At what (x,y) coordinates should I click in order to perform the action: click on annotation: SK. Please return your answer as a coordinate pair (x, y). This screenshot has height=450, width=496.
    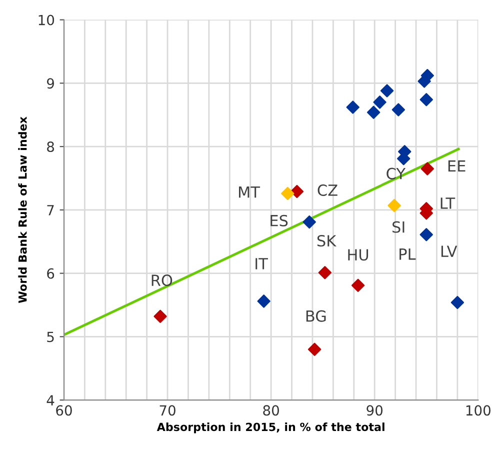
    Looking at the image, I should click on (326, 240).